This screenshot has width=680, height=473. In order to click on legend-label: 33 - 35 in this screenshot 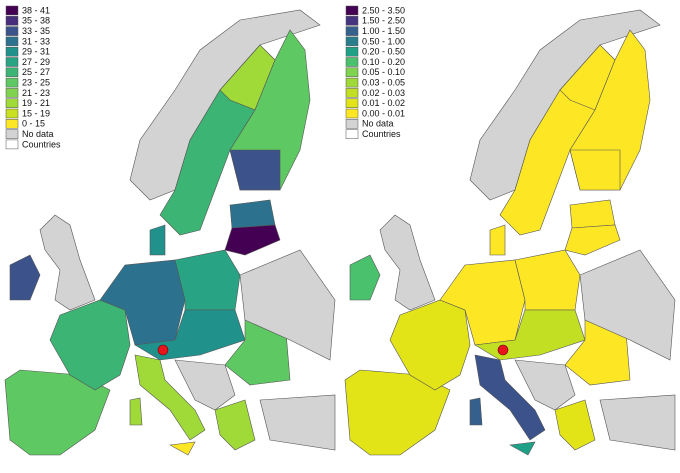, I will do `click(36, 31)`.